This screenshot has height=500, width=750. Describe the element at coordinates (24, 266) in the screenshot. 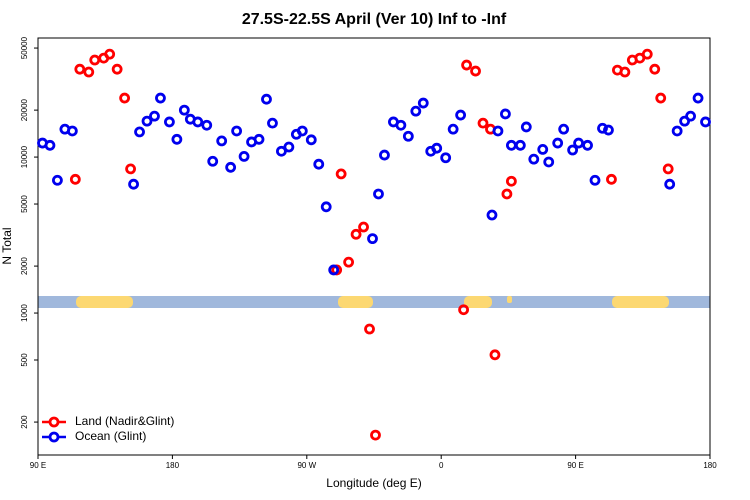

I see `y-tick-label: 2000` at that location.